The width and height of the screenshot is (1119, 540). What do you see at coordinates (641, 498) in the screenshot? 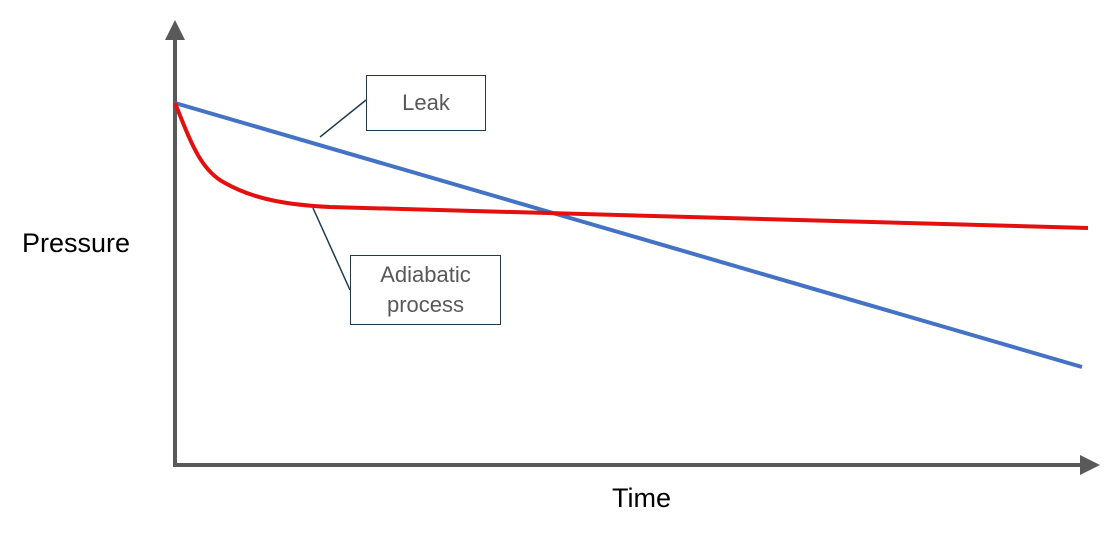
I see `x-axis-label: Time` at bounding box center [641, 498].